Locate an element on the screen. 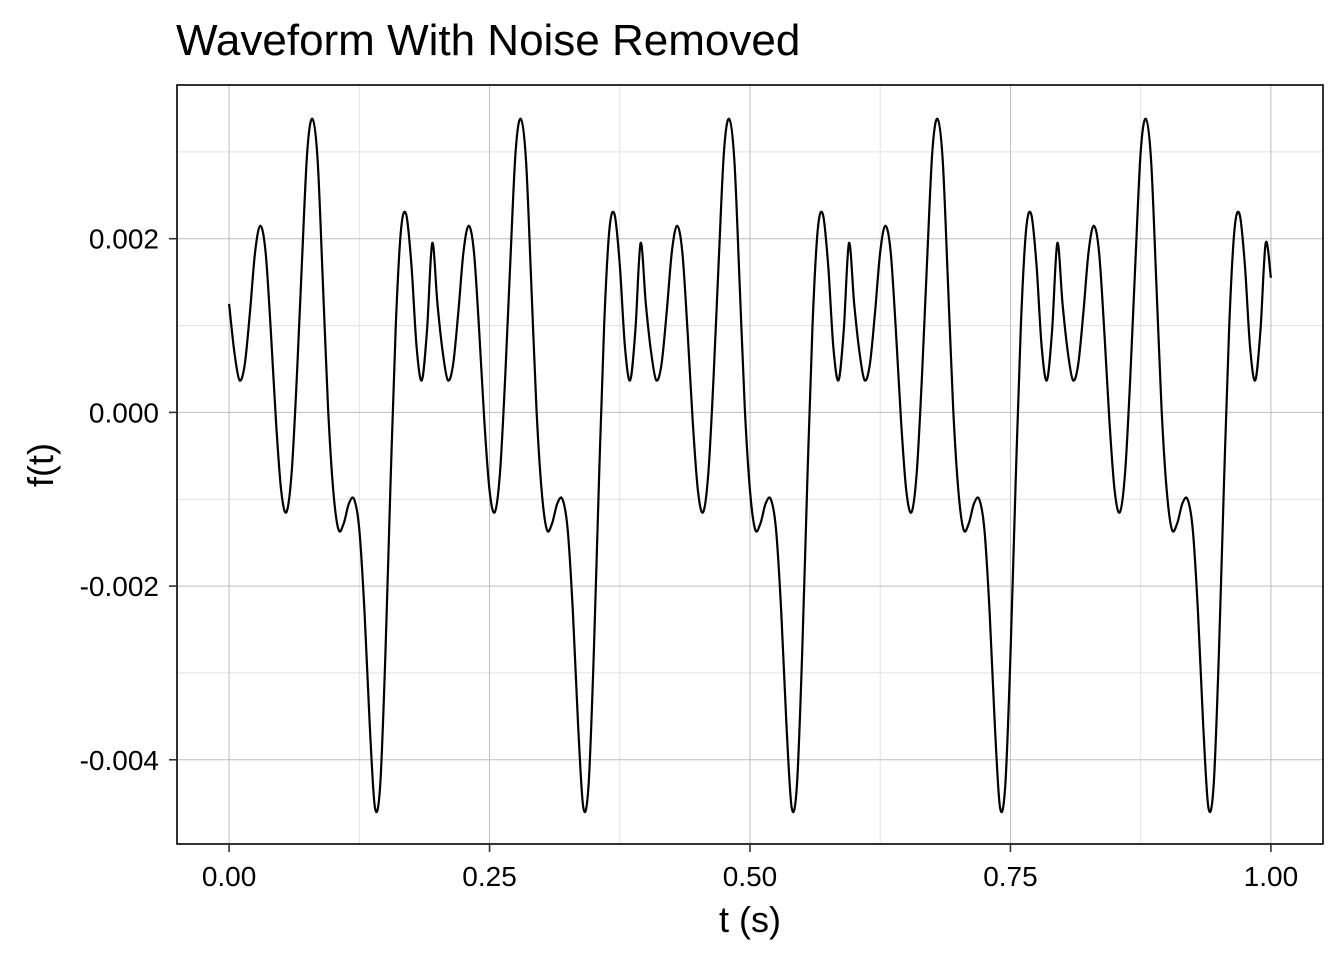 This screenshot has height=960, width=1344. x-tick-label-1: 0.25 is located at coordinates (489, 876).